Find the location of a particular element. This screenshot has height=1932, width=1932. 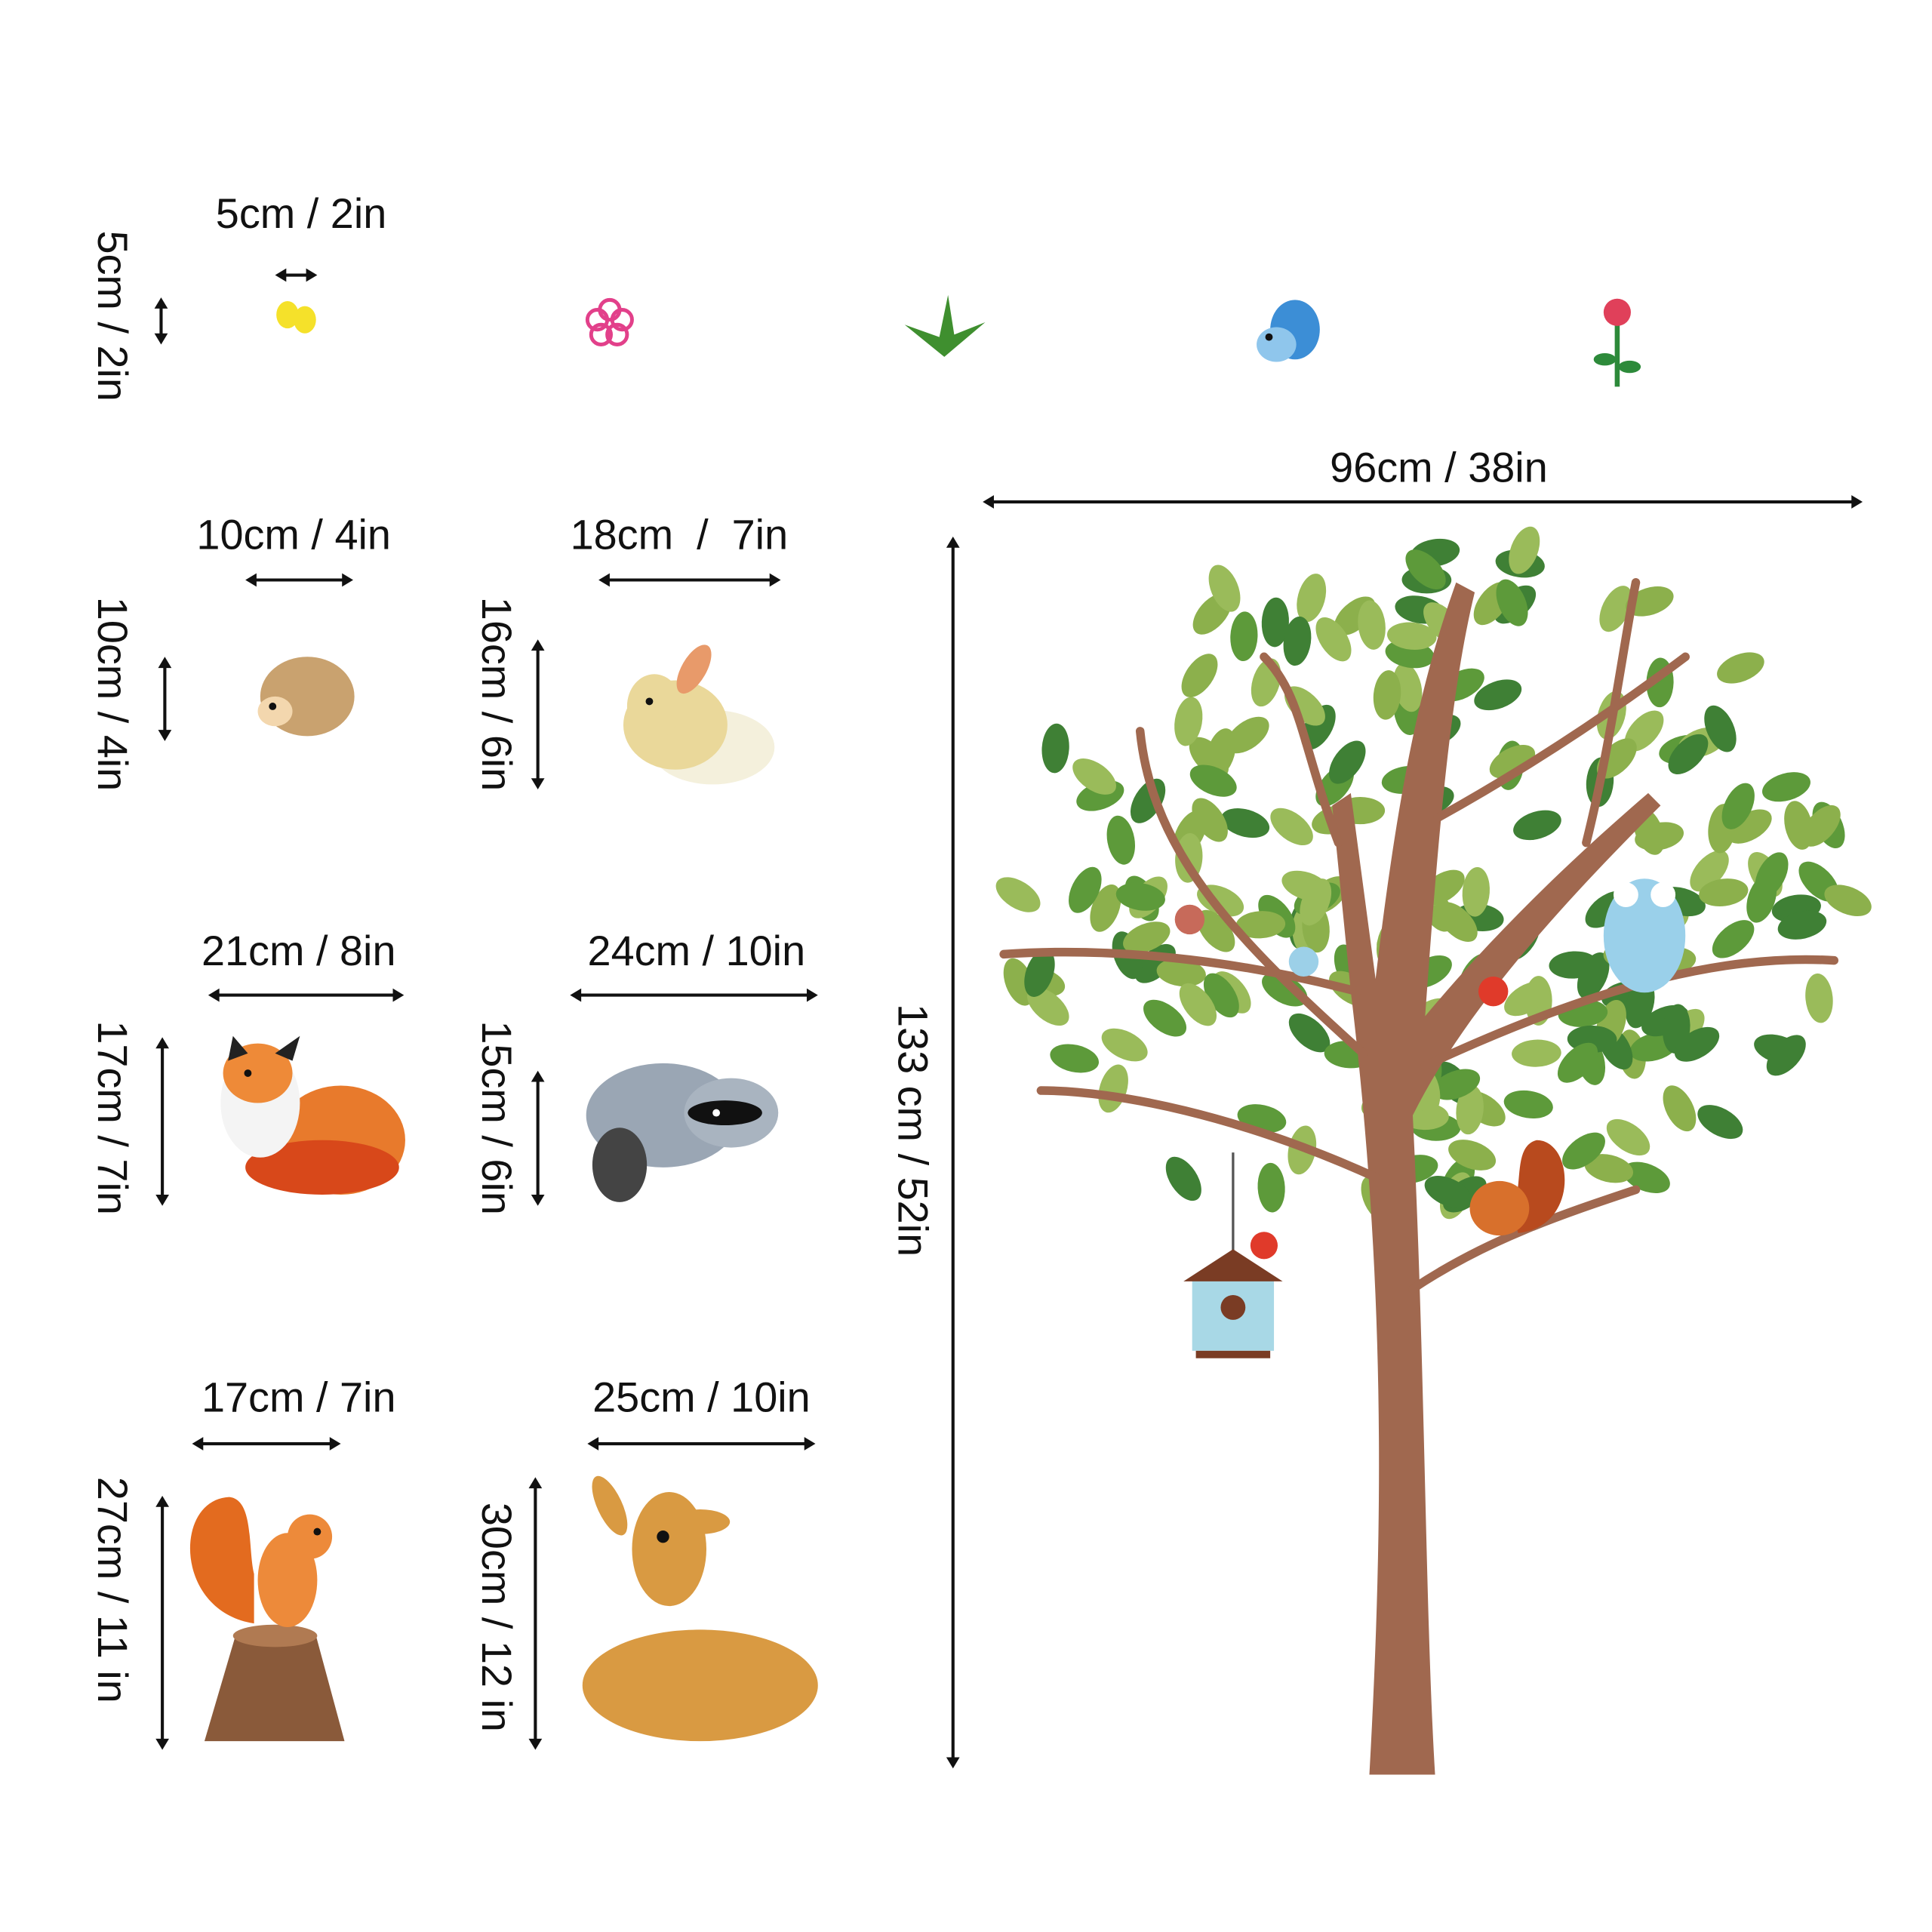

height-label: 27cm / 11 in is located at coordinates (113, 1590).